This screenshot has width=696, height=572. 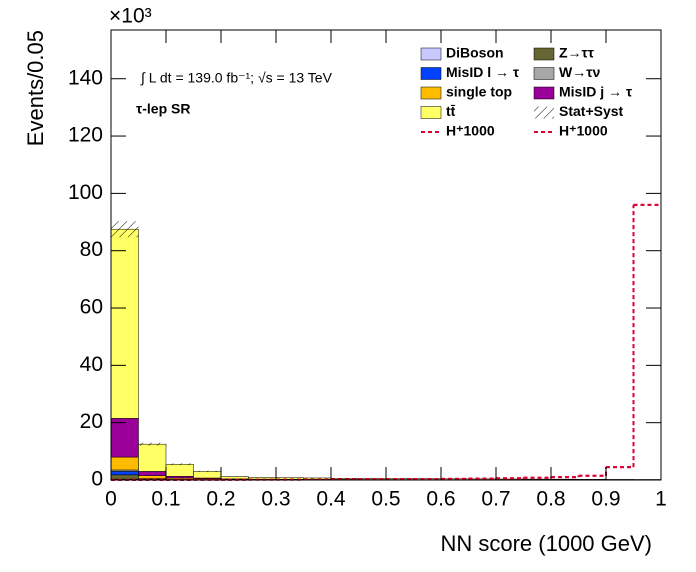 What do you see at coordinates (97, 479) in the screenshot?
I see `y-tick-label: 0` at bounding box center [97, 479].